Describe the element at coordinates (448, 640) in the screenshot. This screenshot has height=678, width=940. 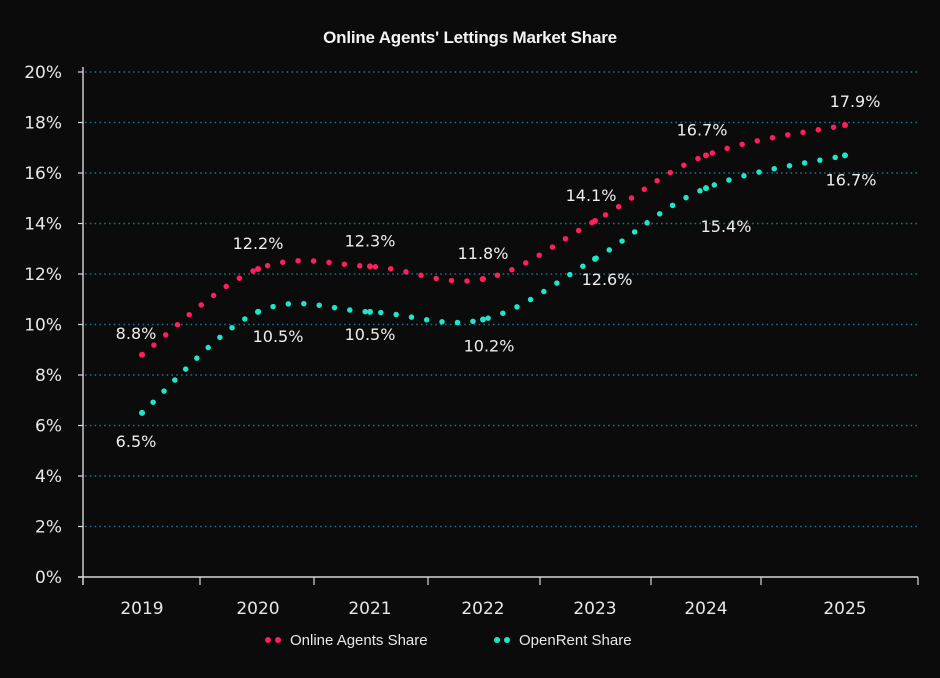
I see `legend: Online Agents Share OpenRent Share` at that location.